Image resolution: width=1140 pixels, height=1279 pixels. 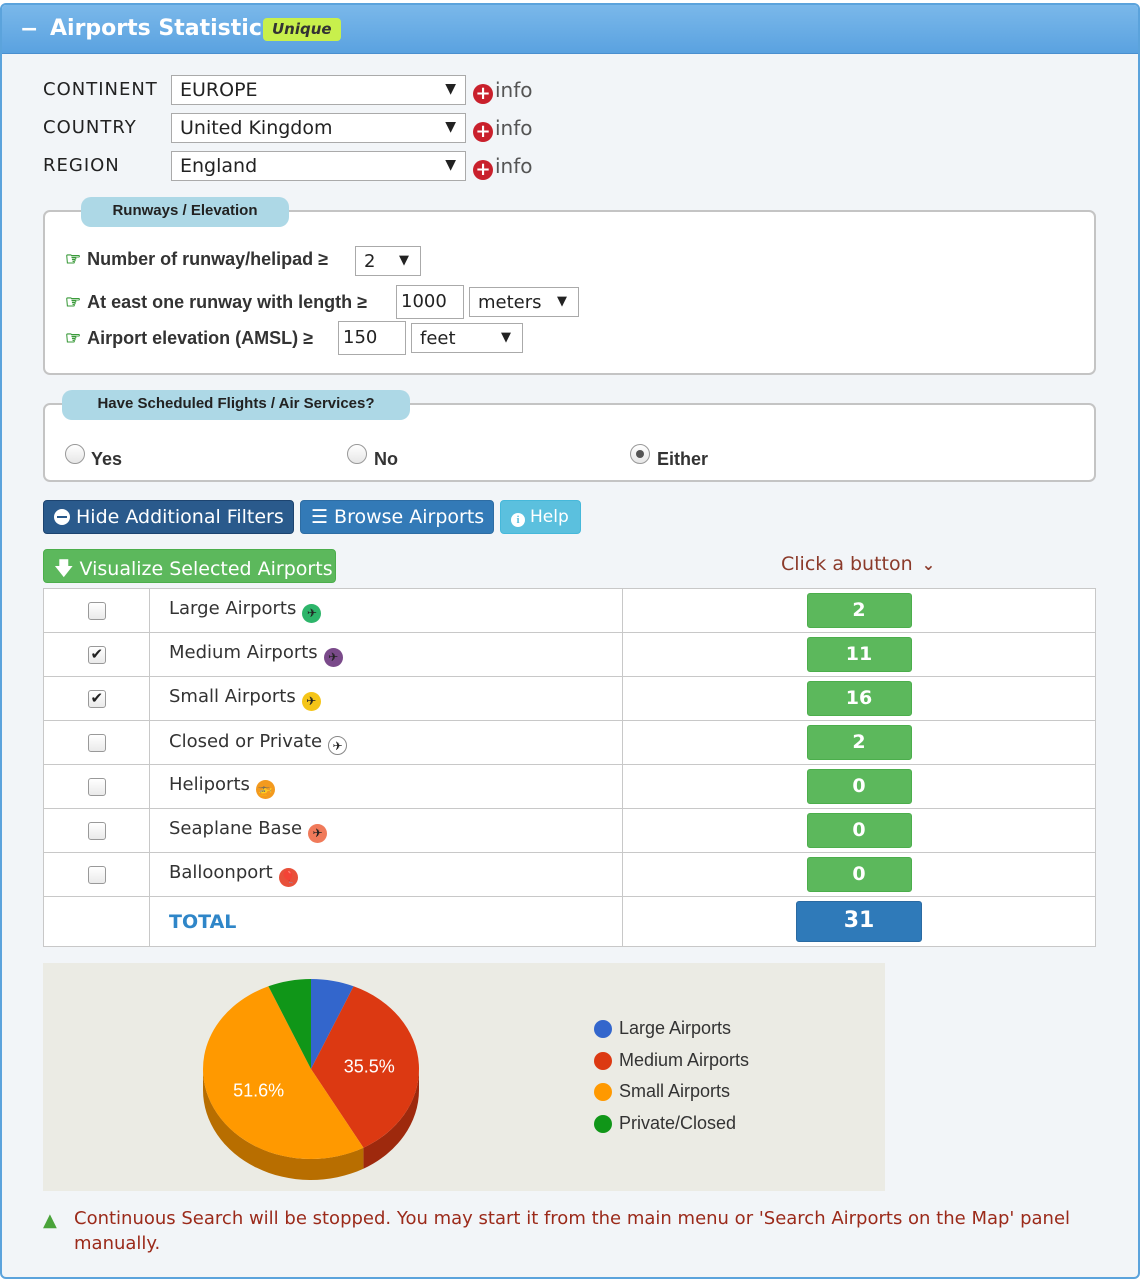 I want to click on browse-airports-label: Browse Airports, so click(x=409, y=517).